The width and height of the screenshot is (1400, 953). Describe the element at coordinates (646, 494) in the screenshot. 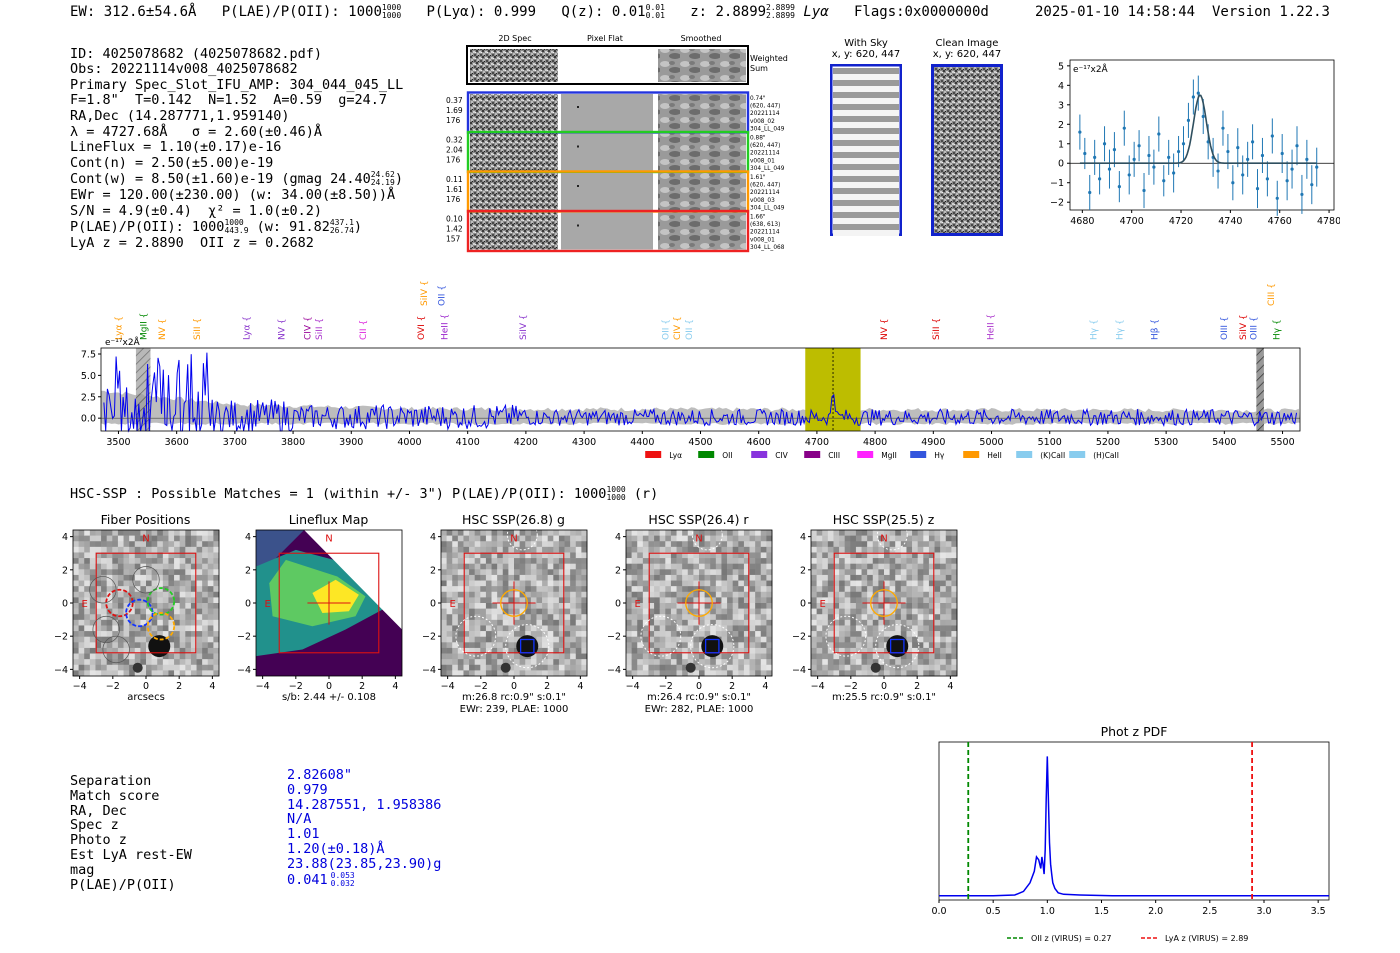

I see `hsc-matches-band: (r)` at that location.